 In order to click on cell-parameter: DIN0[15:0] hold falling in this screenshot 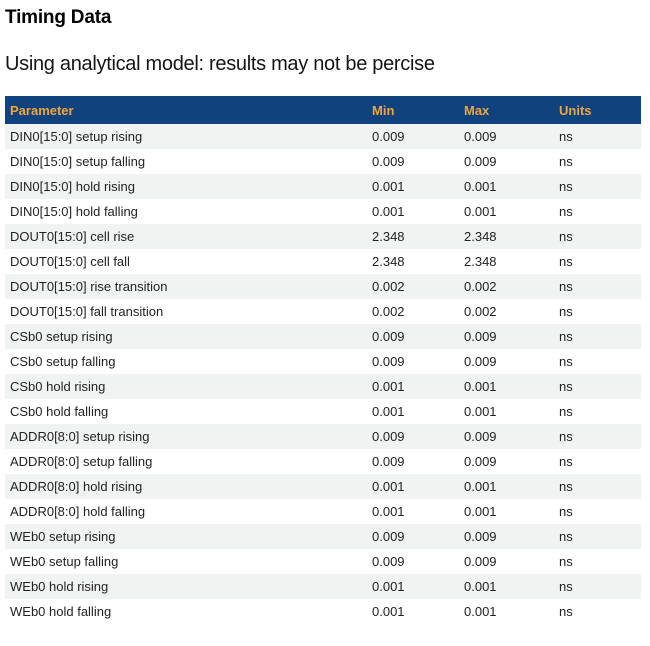, I will do `click(186, 211)`.